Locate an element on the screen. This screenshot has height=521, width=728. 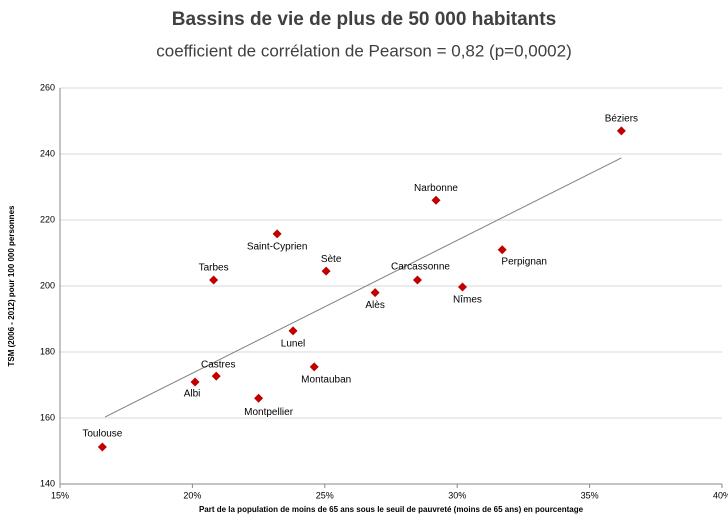
point-label: Castres is located at coordinates (218, 365).